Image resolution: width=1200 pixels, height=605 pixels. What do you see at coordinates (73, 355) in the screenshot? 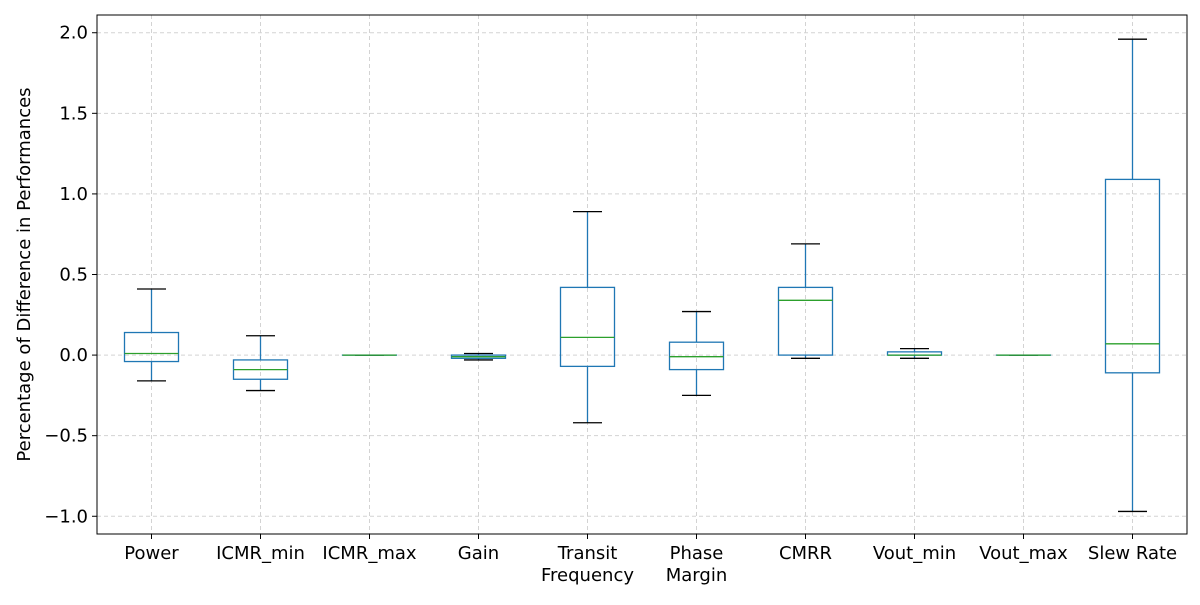
I see `y-tick-label: 0.0` at bounding box center [73, 355].